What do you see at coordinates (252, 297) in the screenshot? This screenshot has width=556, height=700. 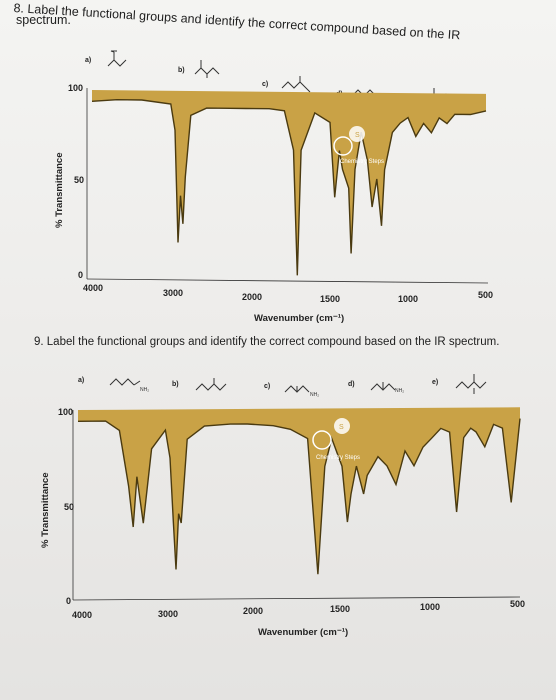 I see `q8-x-tick-2000: 2000` at bounding box center [252, 297].